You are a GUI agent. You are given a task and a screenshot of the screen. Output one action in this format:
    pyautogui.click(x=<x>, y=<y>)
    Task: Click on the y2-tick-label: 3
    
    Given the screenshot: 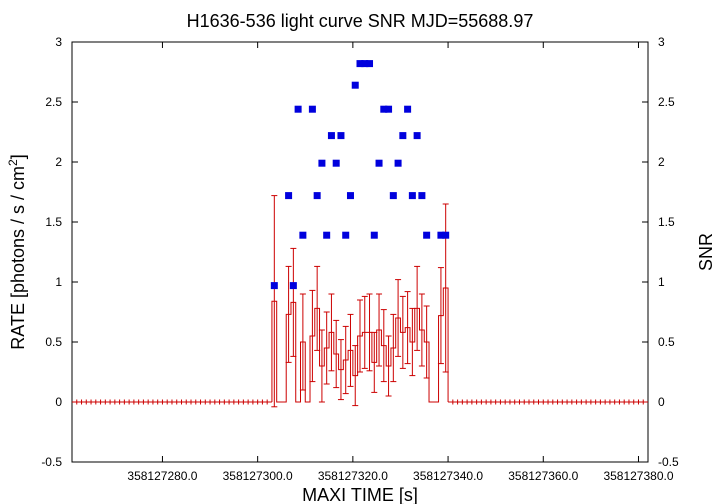 What is the action you would take?
    pyautogui.click(x=661, y=42)
    